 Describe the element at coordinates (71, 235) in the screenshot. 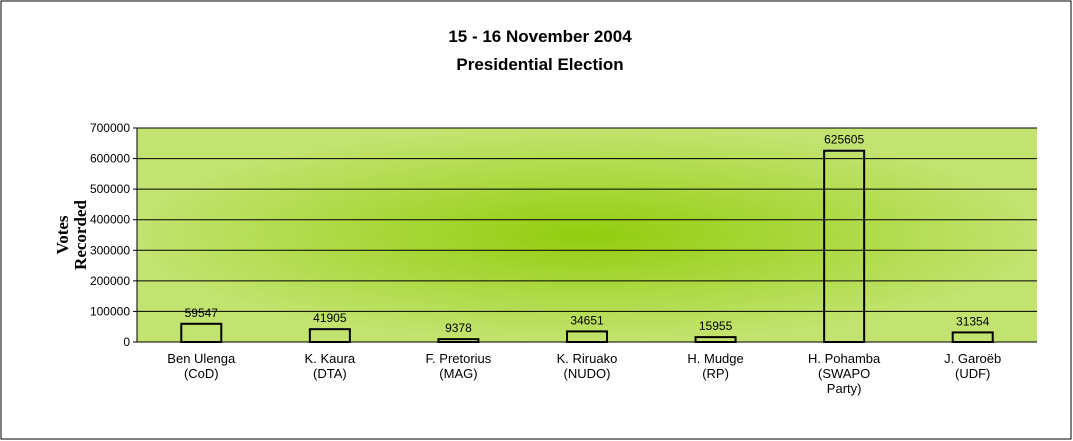

I see `y-axis-label: VotesRecorded` at that location.